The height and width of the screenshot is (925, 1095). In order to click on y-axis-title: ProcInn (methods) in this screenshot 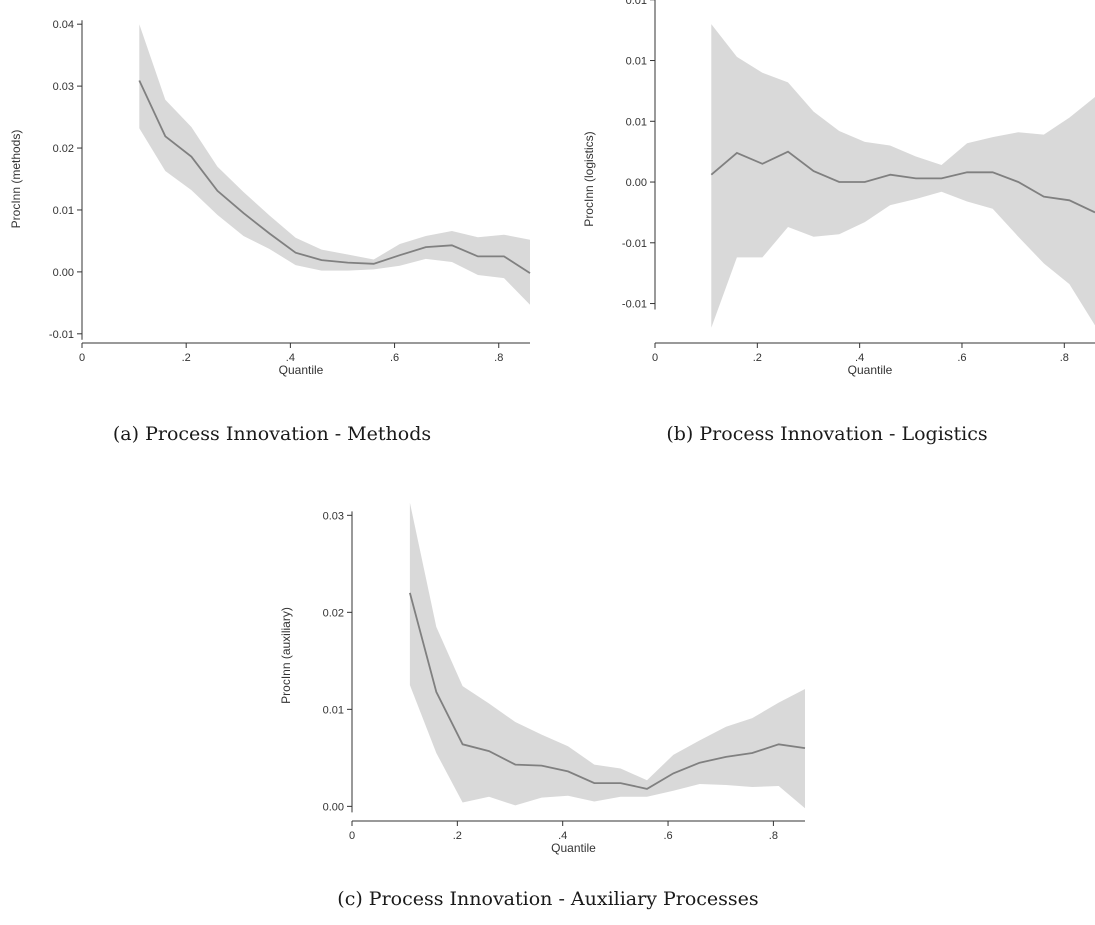, I will do `click(16, 179)`.